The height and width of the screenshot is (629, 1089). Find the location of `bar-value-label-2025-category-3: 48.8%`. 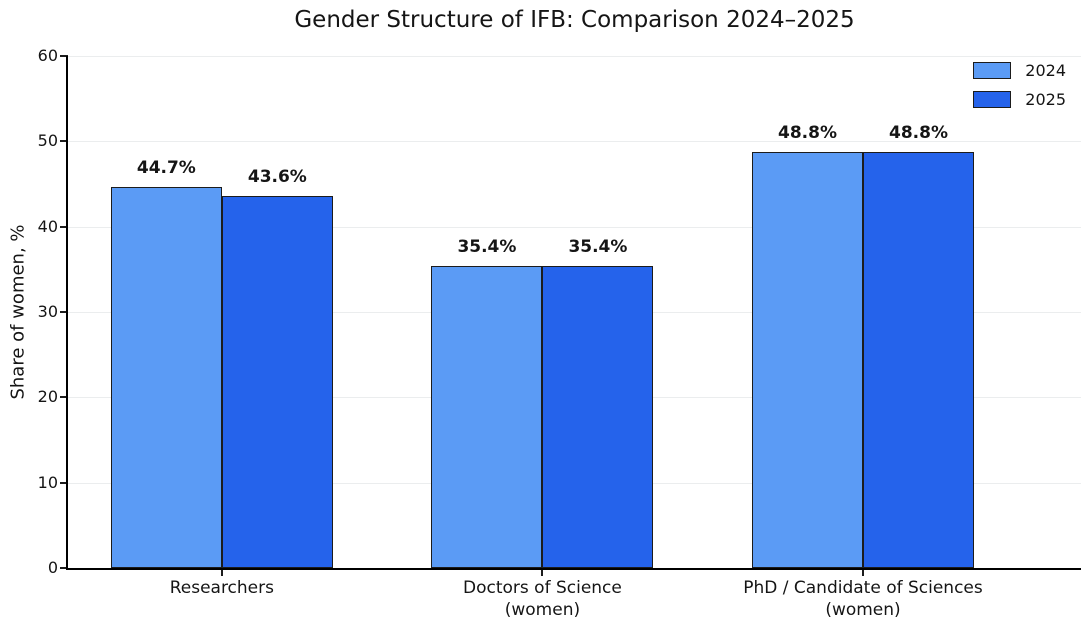

bar-value-label-2025-category-3: 48.8% is located at coordinates (918, 132).